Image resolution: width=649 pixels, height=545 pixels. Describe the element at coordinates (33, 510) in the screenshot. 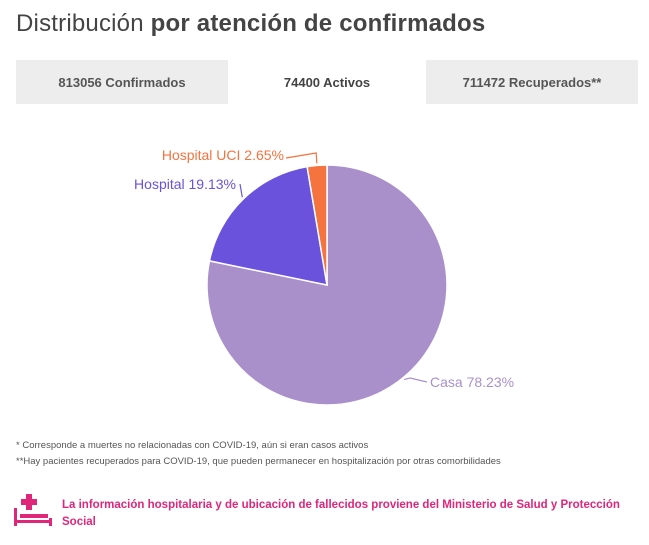

I see `hospital-bed-icon` at that location.